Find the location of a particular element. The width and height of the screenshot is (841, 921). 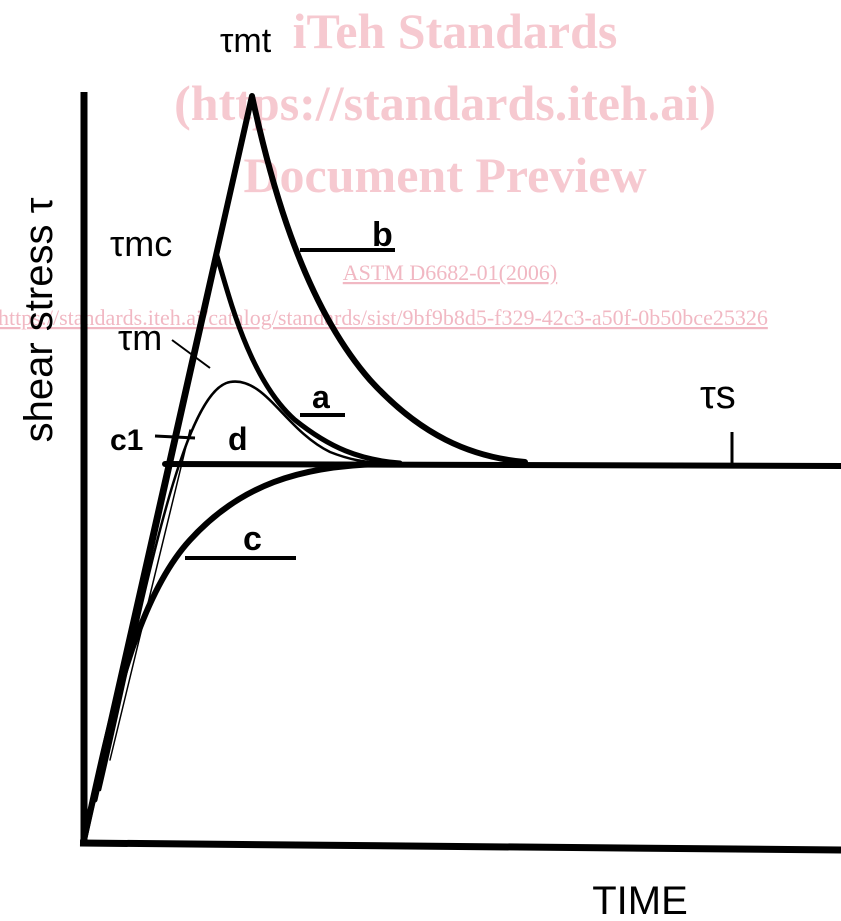

label-leaders is located at coordinates (274, 404).